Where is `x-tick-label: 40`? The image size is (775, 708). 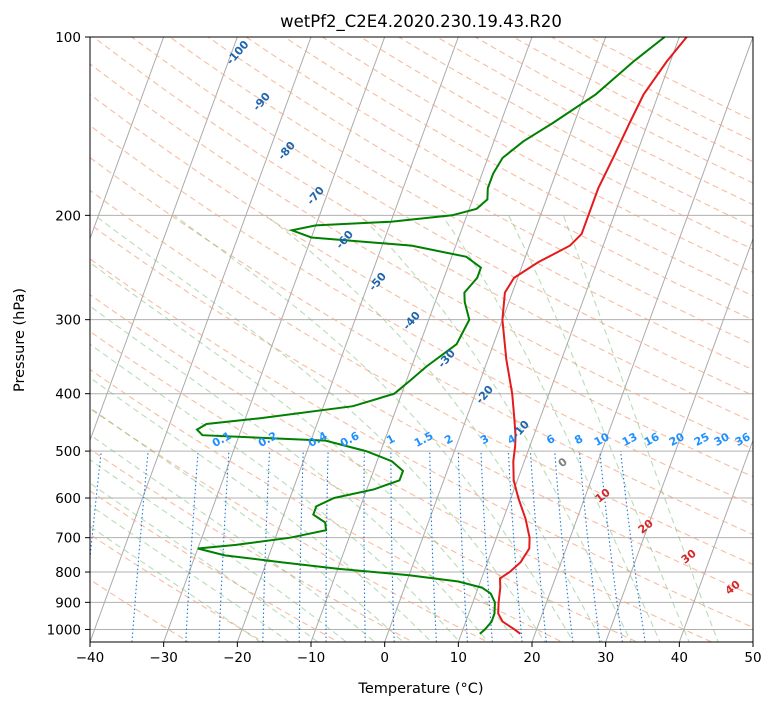
x-tick-label: 40 is located at coordinates (679, 658).